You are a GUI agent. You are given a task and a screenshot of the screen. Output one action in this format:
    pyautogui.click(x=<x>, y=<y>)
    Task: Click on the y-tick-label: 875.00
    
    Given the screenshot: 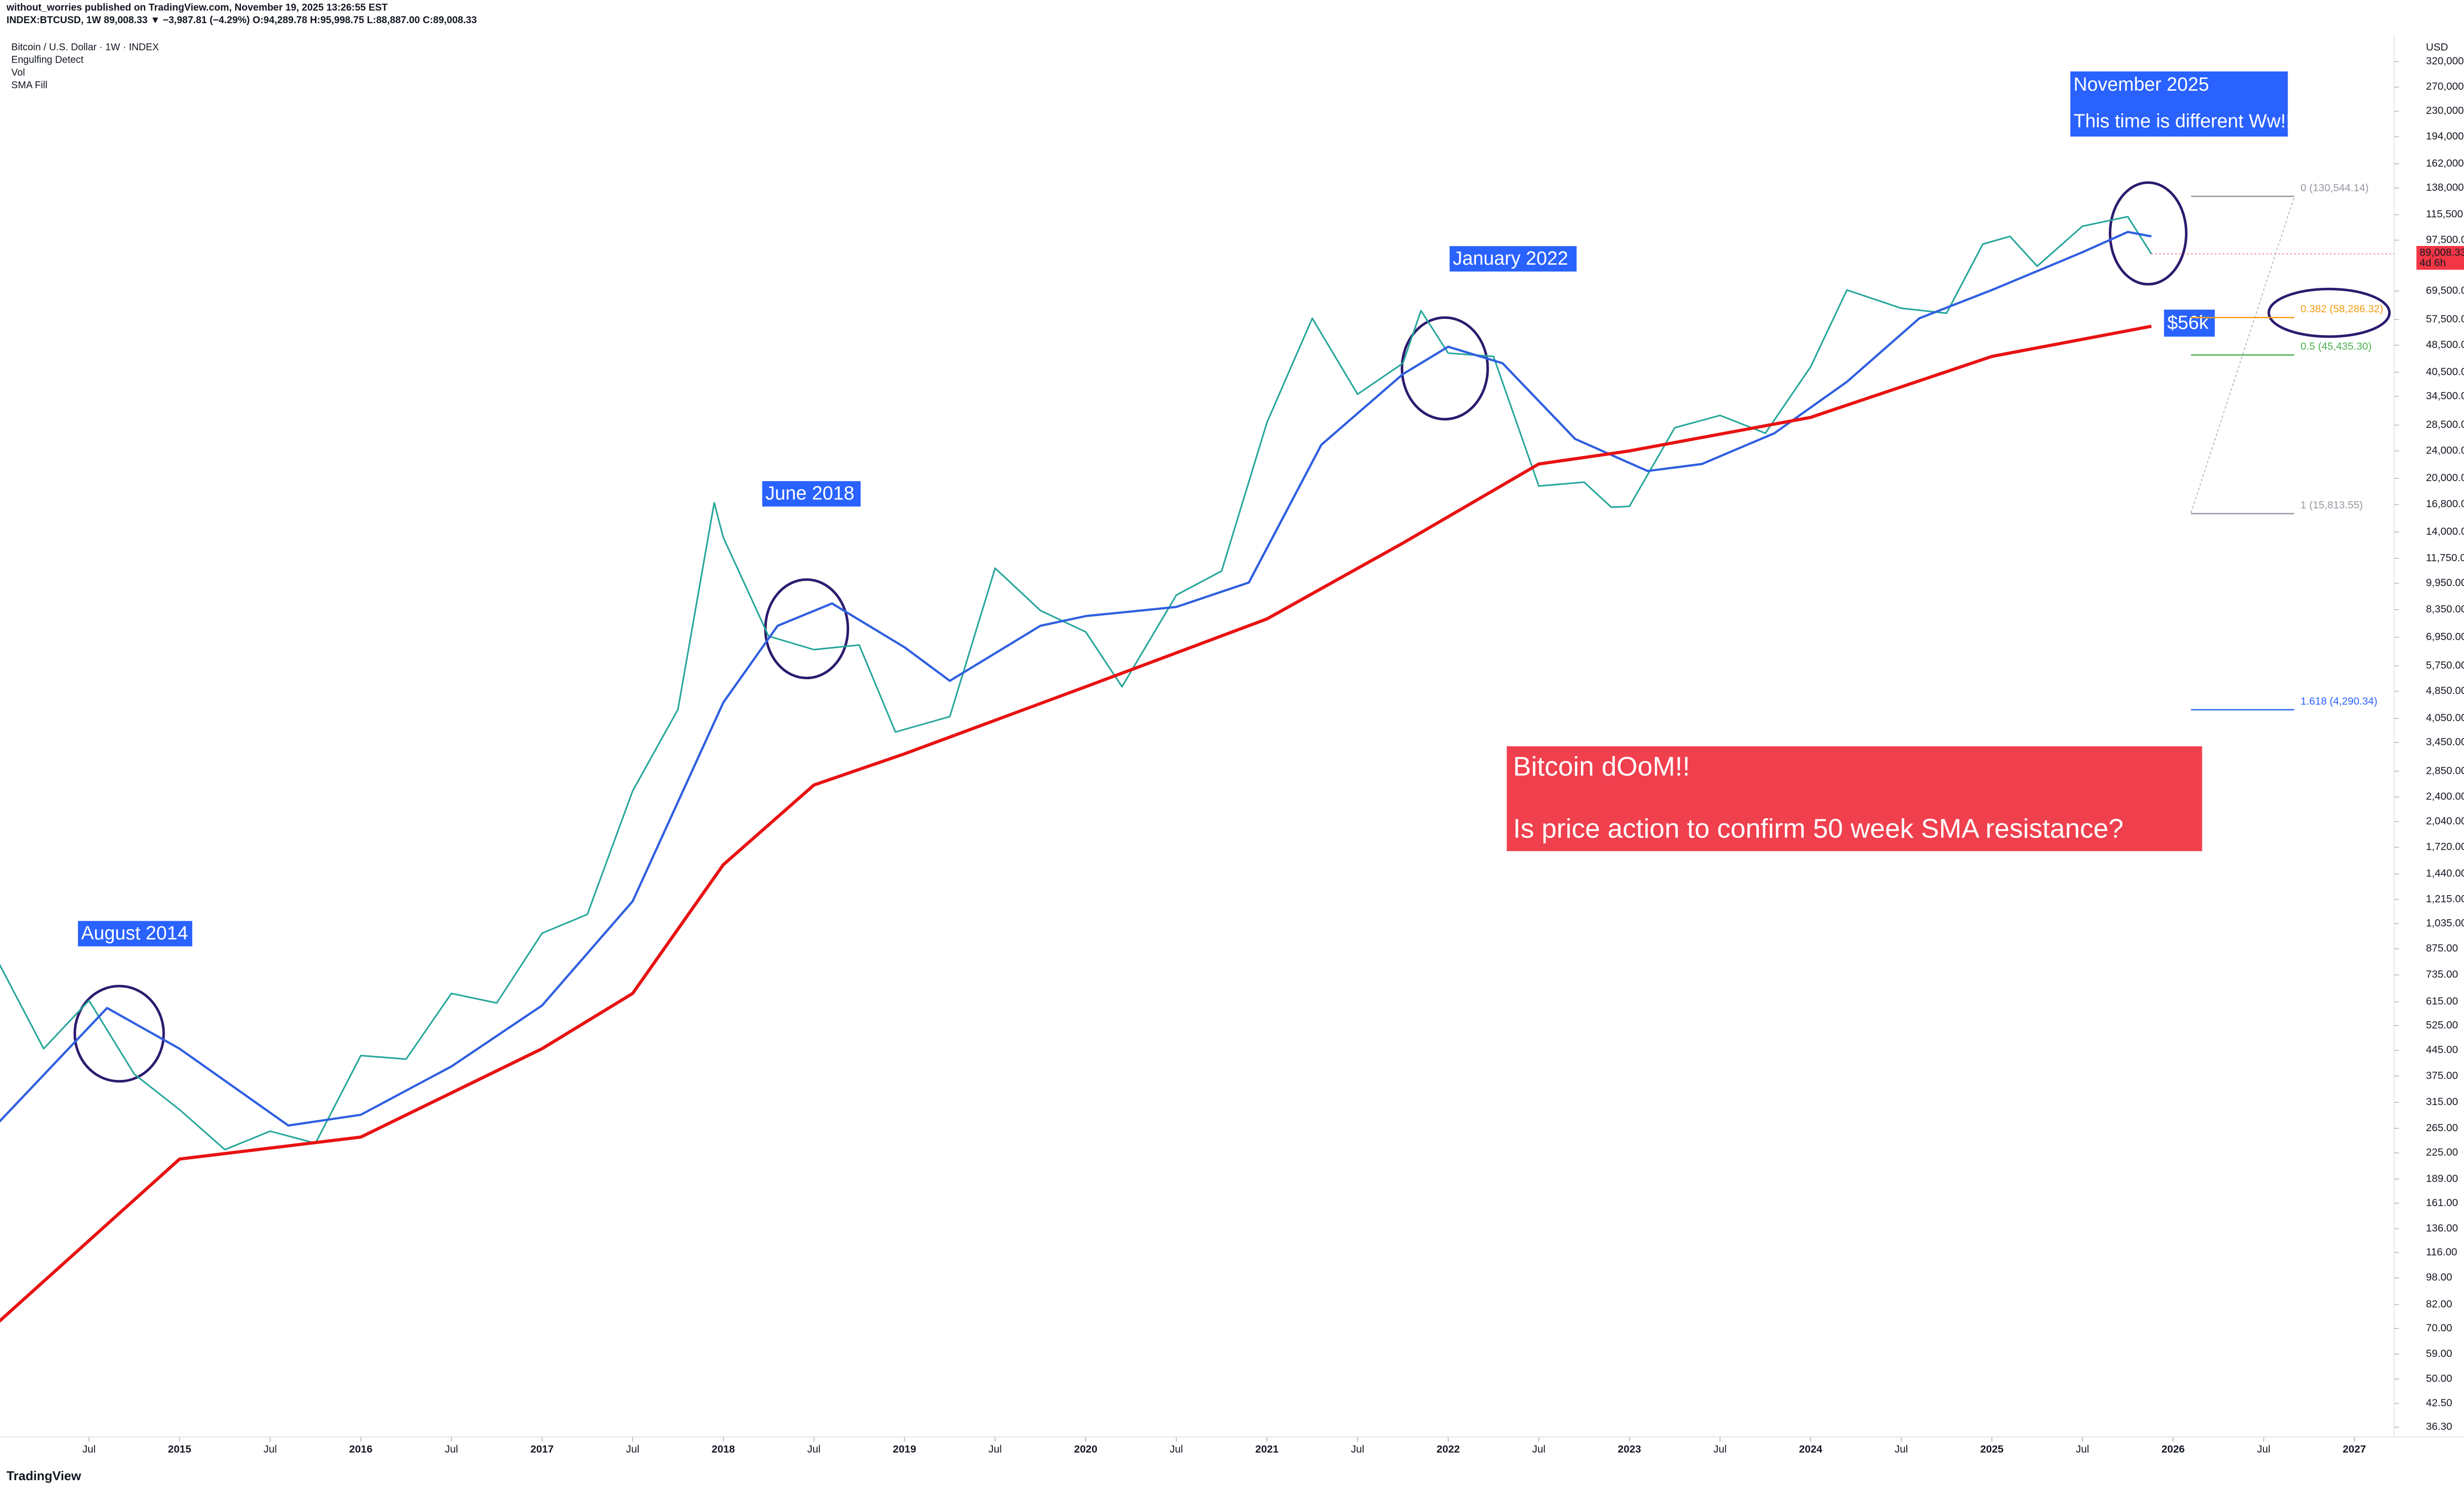 What is the action you would take?
    pyautogui.click(x=2442, y=948)
    